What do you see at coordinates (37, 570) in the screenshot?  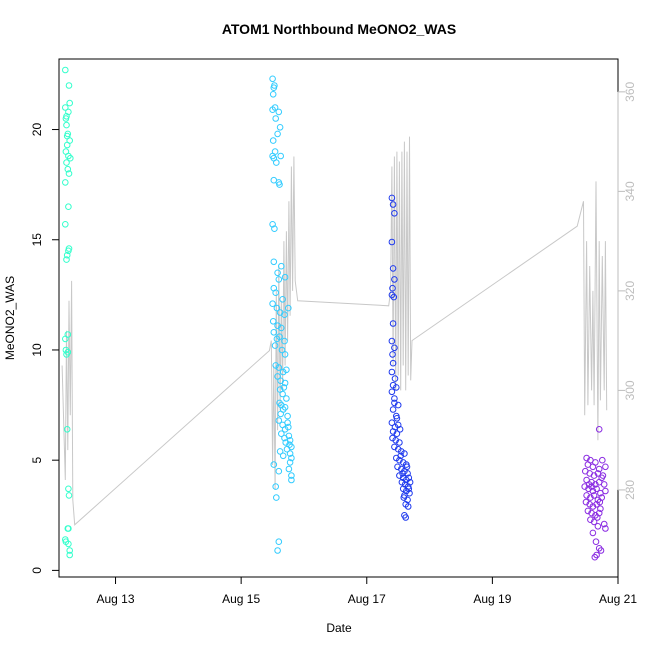 I see `y-tick-label: 0` at bounding box center [37, 570].